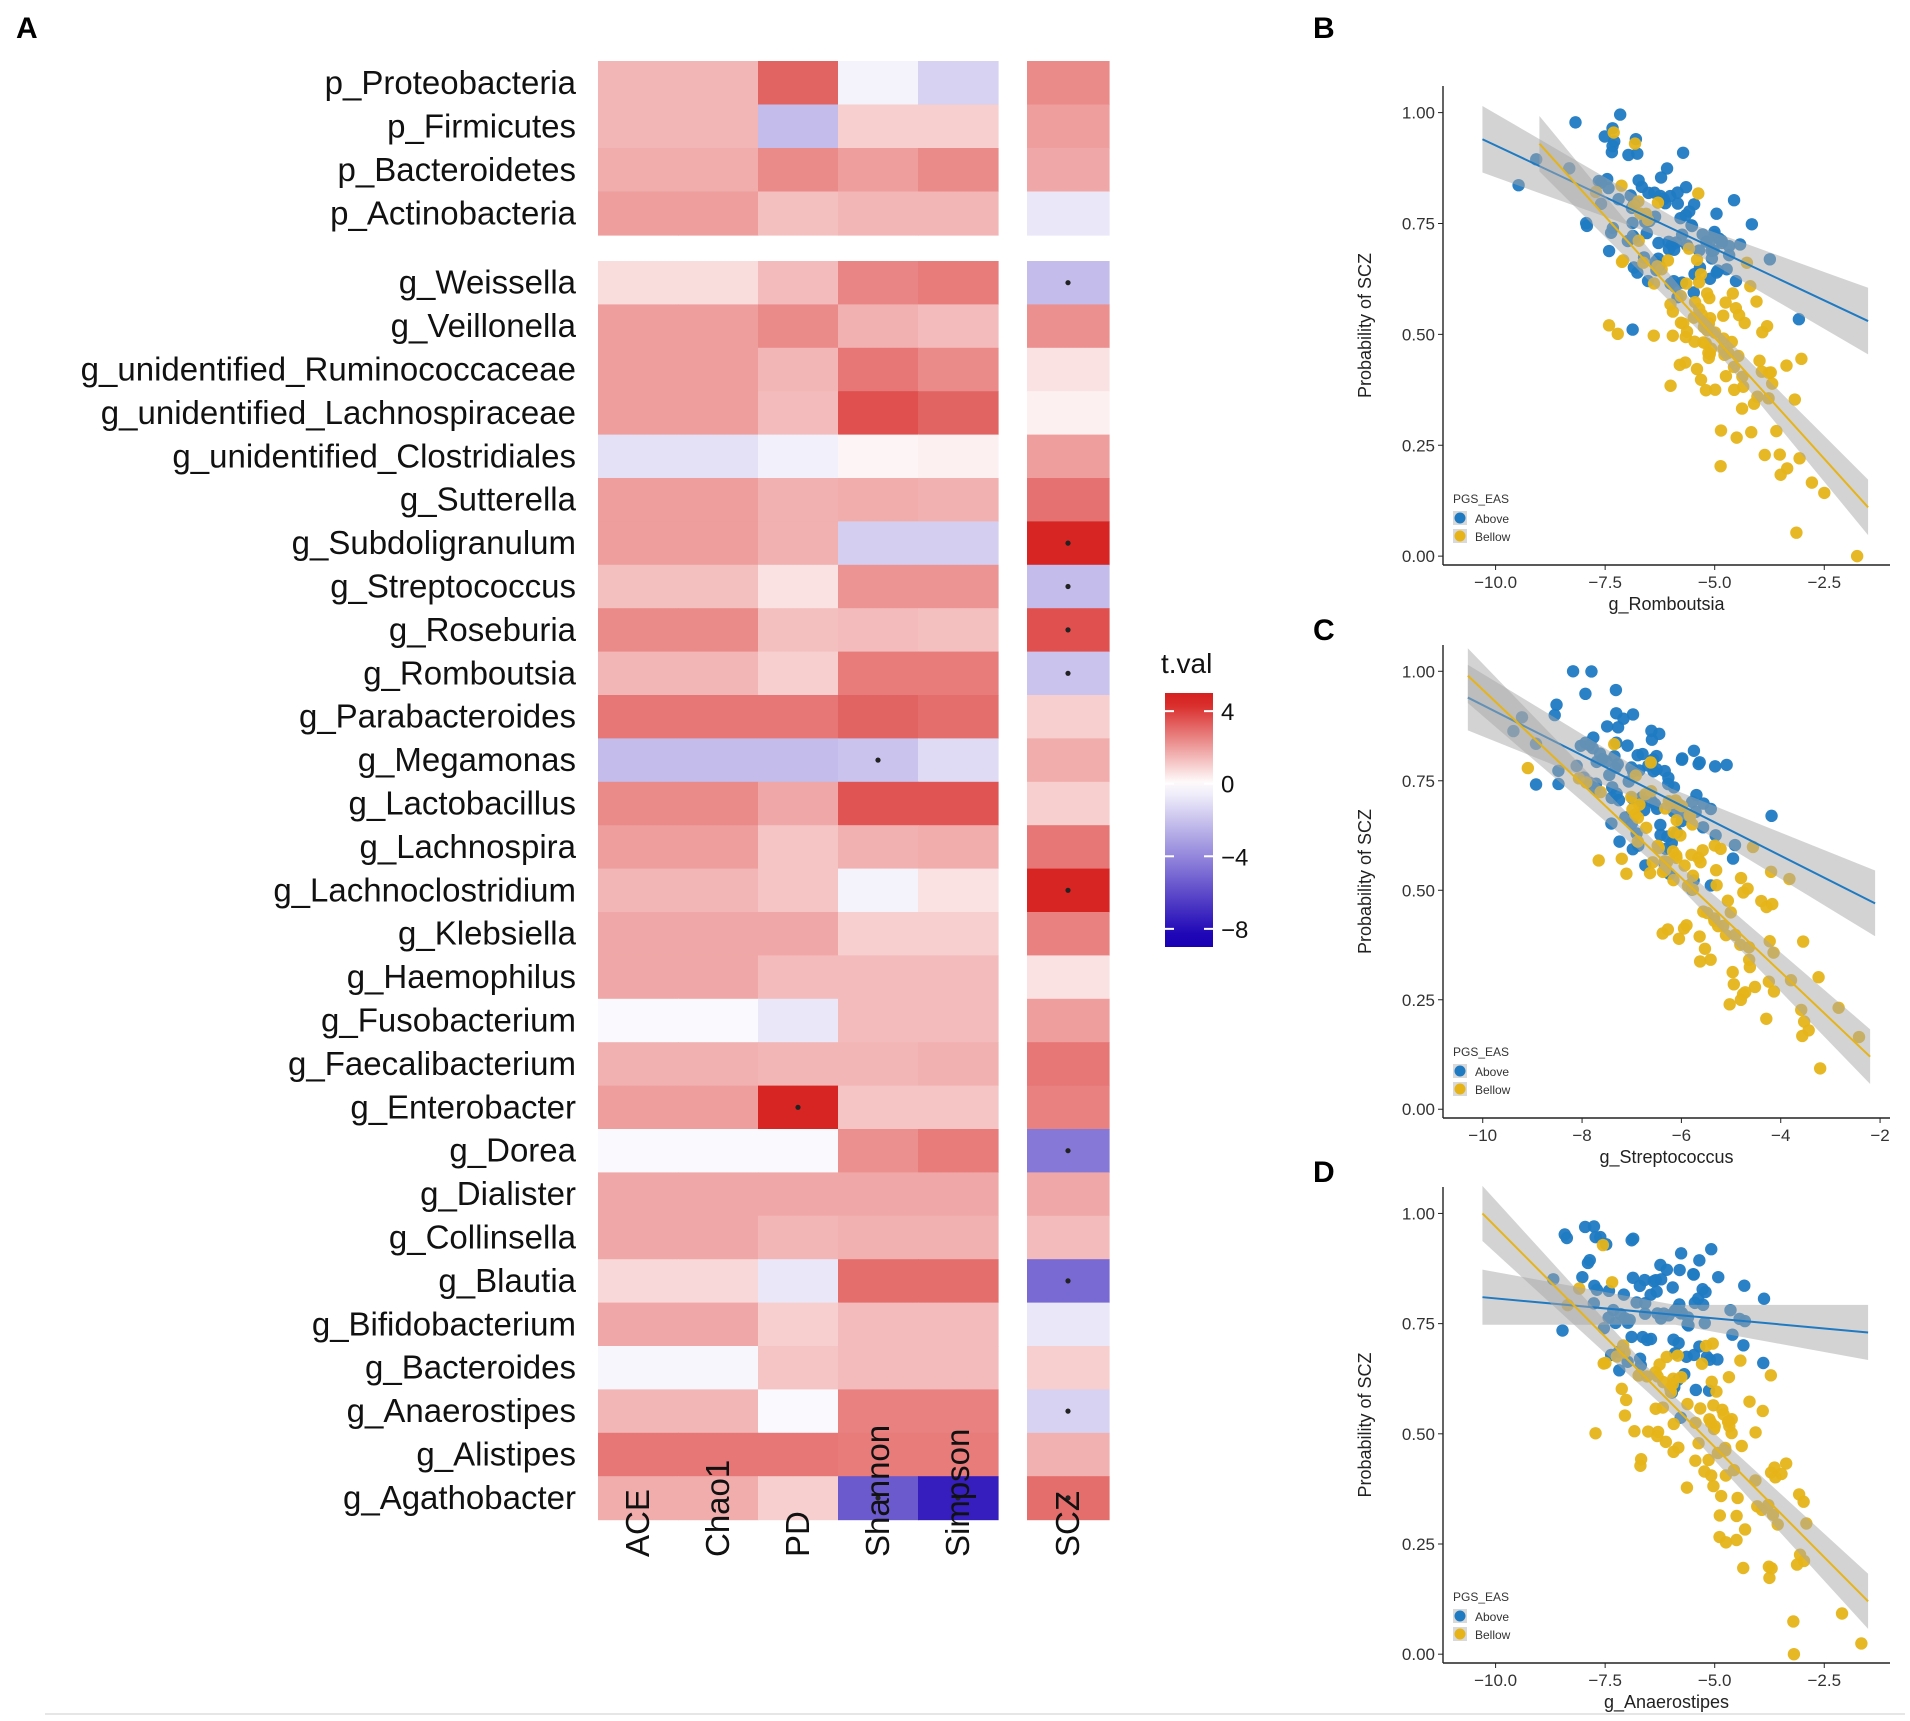 The image size is (1910, 1721). What do you see at coordinates (1227, 785) in the screenshot?
I see `colorbar-tick-label: 0` at bounding box center [1227, 785].